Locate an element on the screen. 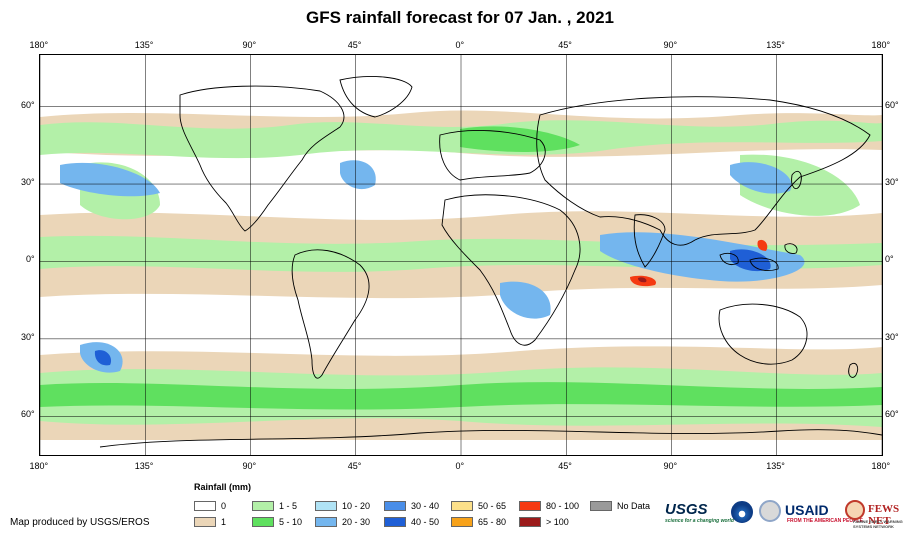 The height and width of the screenshot is (539, 920). usgs-logo: USGS is located at coordinates (686, 509).